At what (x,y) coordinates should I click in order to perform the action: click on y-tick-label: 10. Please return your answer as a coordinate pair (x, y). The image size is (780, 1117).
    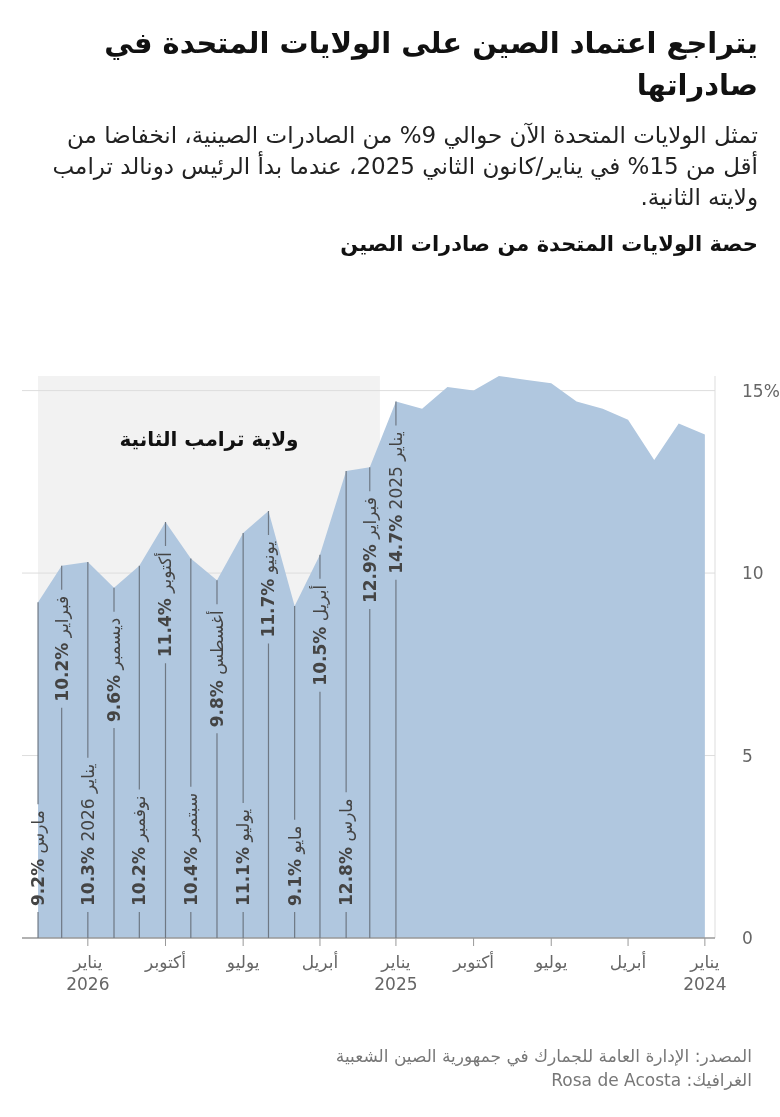
    Looking at the image, I should click on (753, 573).